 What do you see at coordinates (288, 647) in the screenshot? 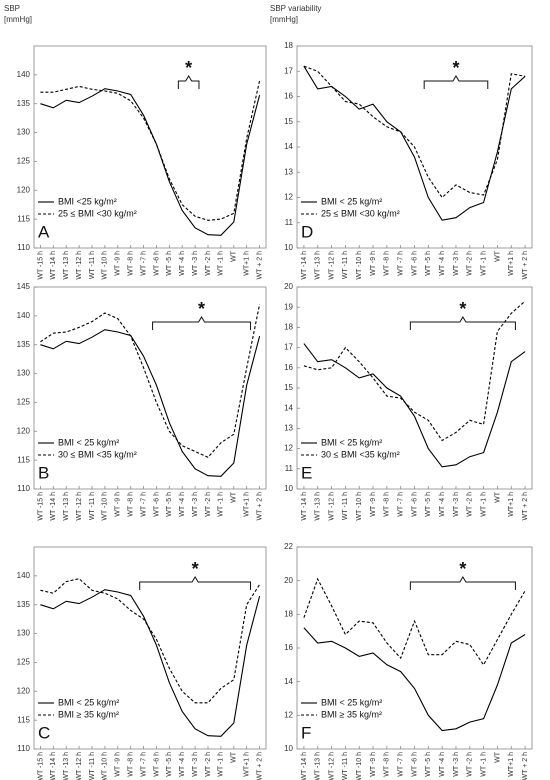
I see `y-tick-label: 16` at bounding box center [288, 647].